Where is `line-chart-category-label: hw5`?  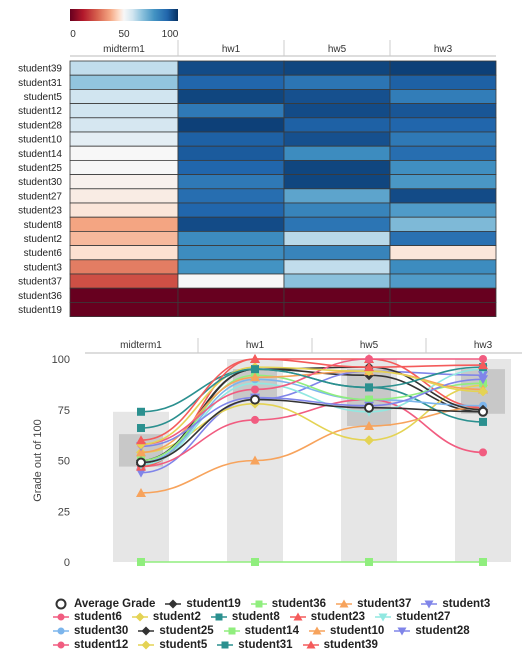 line-chart-category-label: hw5 is located at coordinates (369, 345).